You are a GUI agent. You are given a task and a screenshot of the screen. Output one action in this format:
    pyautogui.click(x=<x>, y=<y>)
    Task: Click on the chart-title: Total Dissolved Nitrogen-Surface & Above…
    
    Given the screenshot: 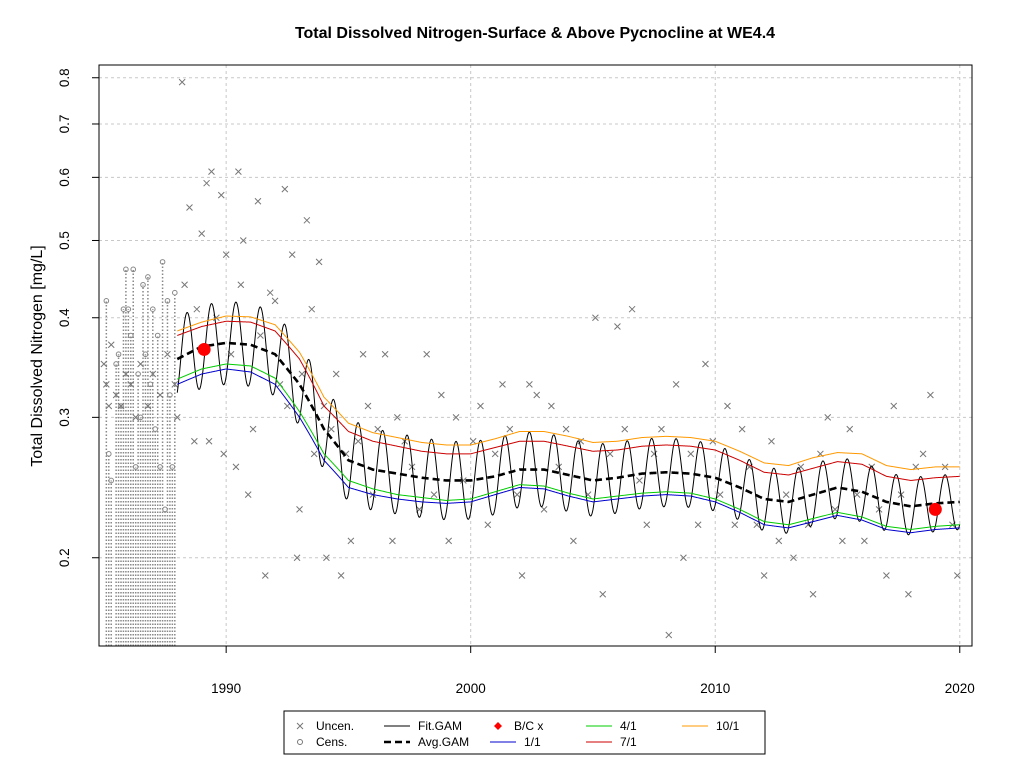 What is the action you would take?
    pyautogui.click(x=535, y=33)
    